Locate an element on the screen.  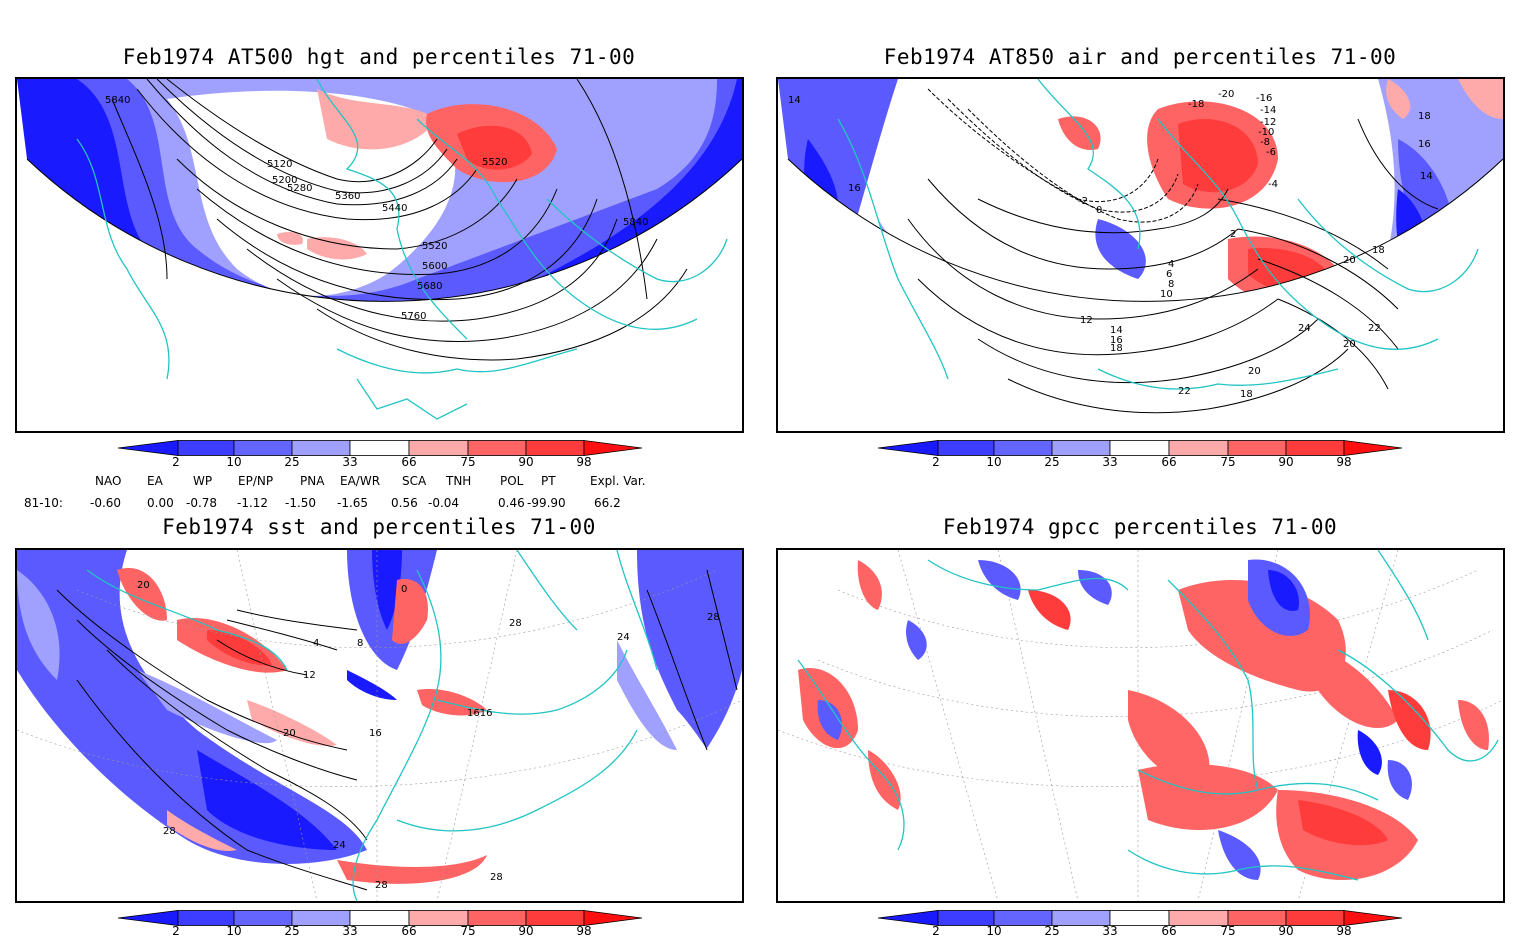
index-value: 0.00 is located at coordinates (160, 503).